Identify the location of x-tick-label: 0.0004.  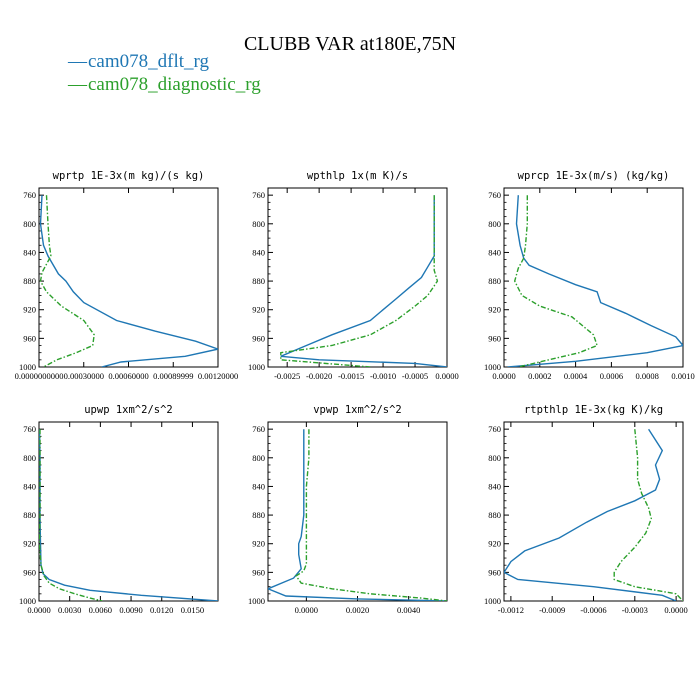
(576, 376).